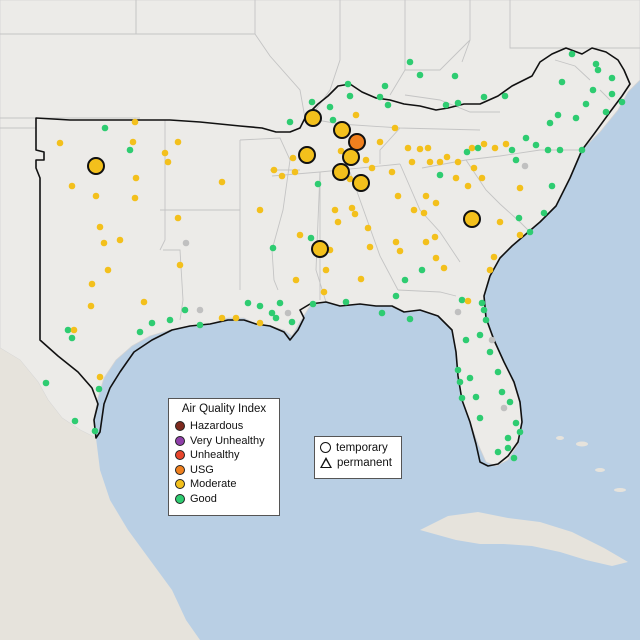  I want to click on temporary-monitor-markers, so click(284, 183).